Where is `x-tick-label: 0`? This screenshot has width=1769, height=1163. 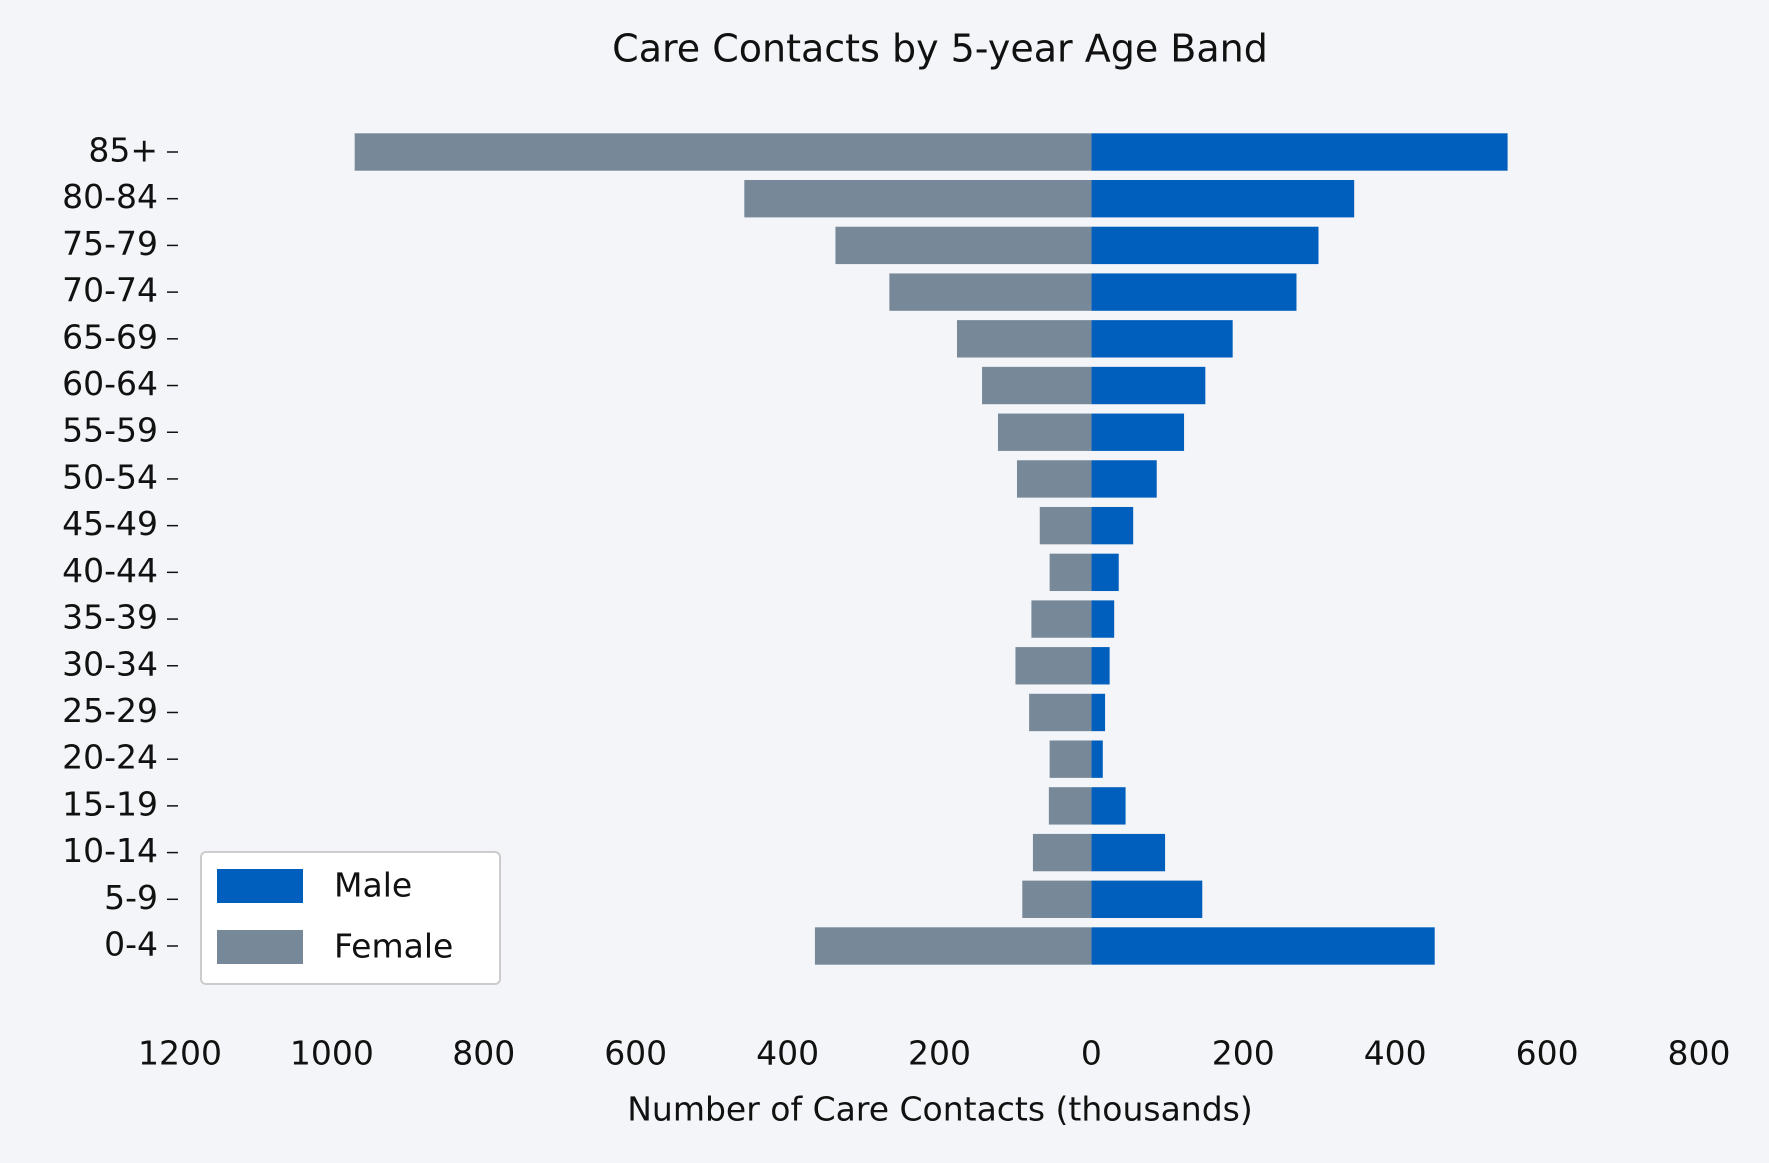
x-tick-label: 0 is located at coordinates (1091, 1053).